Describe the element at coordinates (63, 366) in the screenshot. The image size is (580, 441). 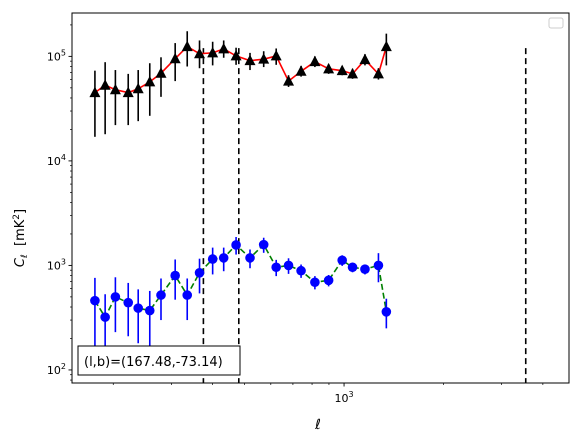
I see `y-tick-label-exponent: 2` at that location.